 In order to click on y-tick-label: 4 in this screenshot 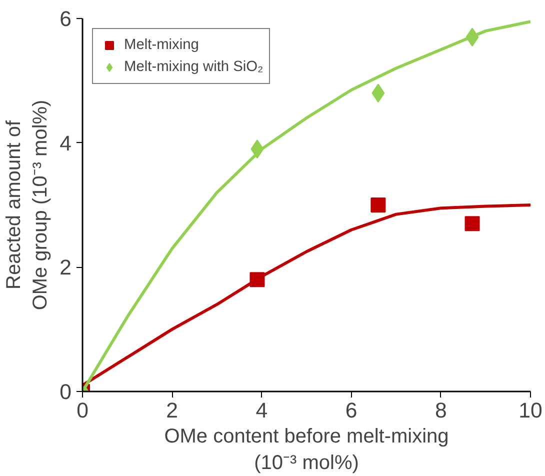, I will do `click(66, 143)`.